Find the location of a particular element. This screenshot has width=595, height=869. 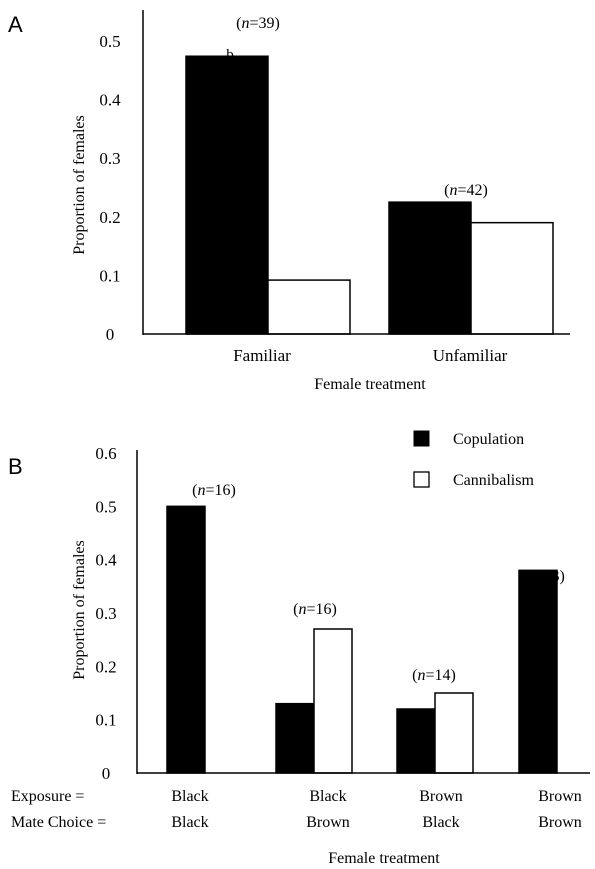

mate-choice-row-label: Mate Choice = is located at coordinates (58, 822).